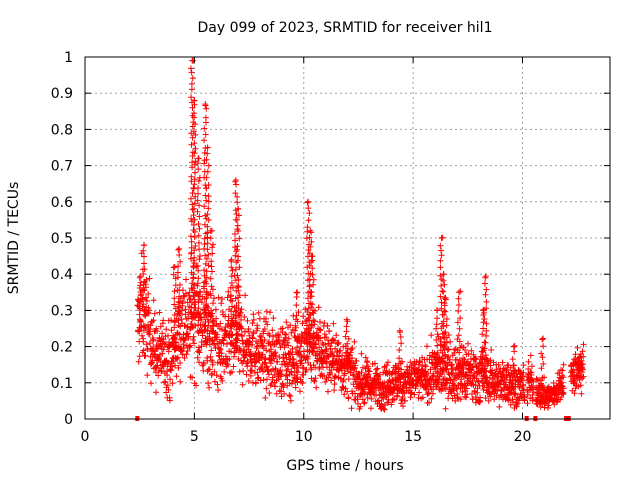 The width and height of the screenshot is (640, 485). What do you see at coordinates (304, 437) in the screenshot?
I see `x-tick-label: 10` at bounding box center [304, 437].